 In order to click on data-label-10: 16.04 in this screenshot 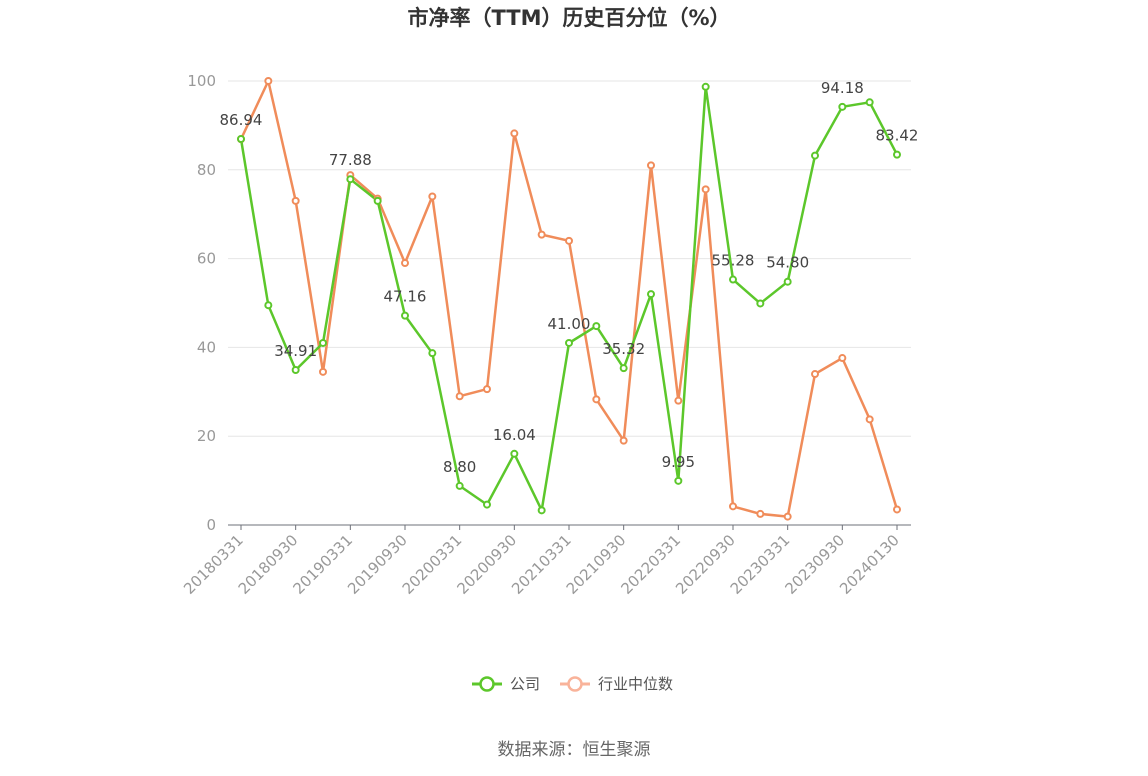, I will do `click(514, 435)`.